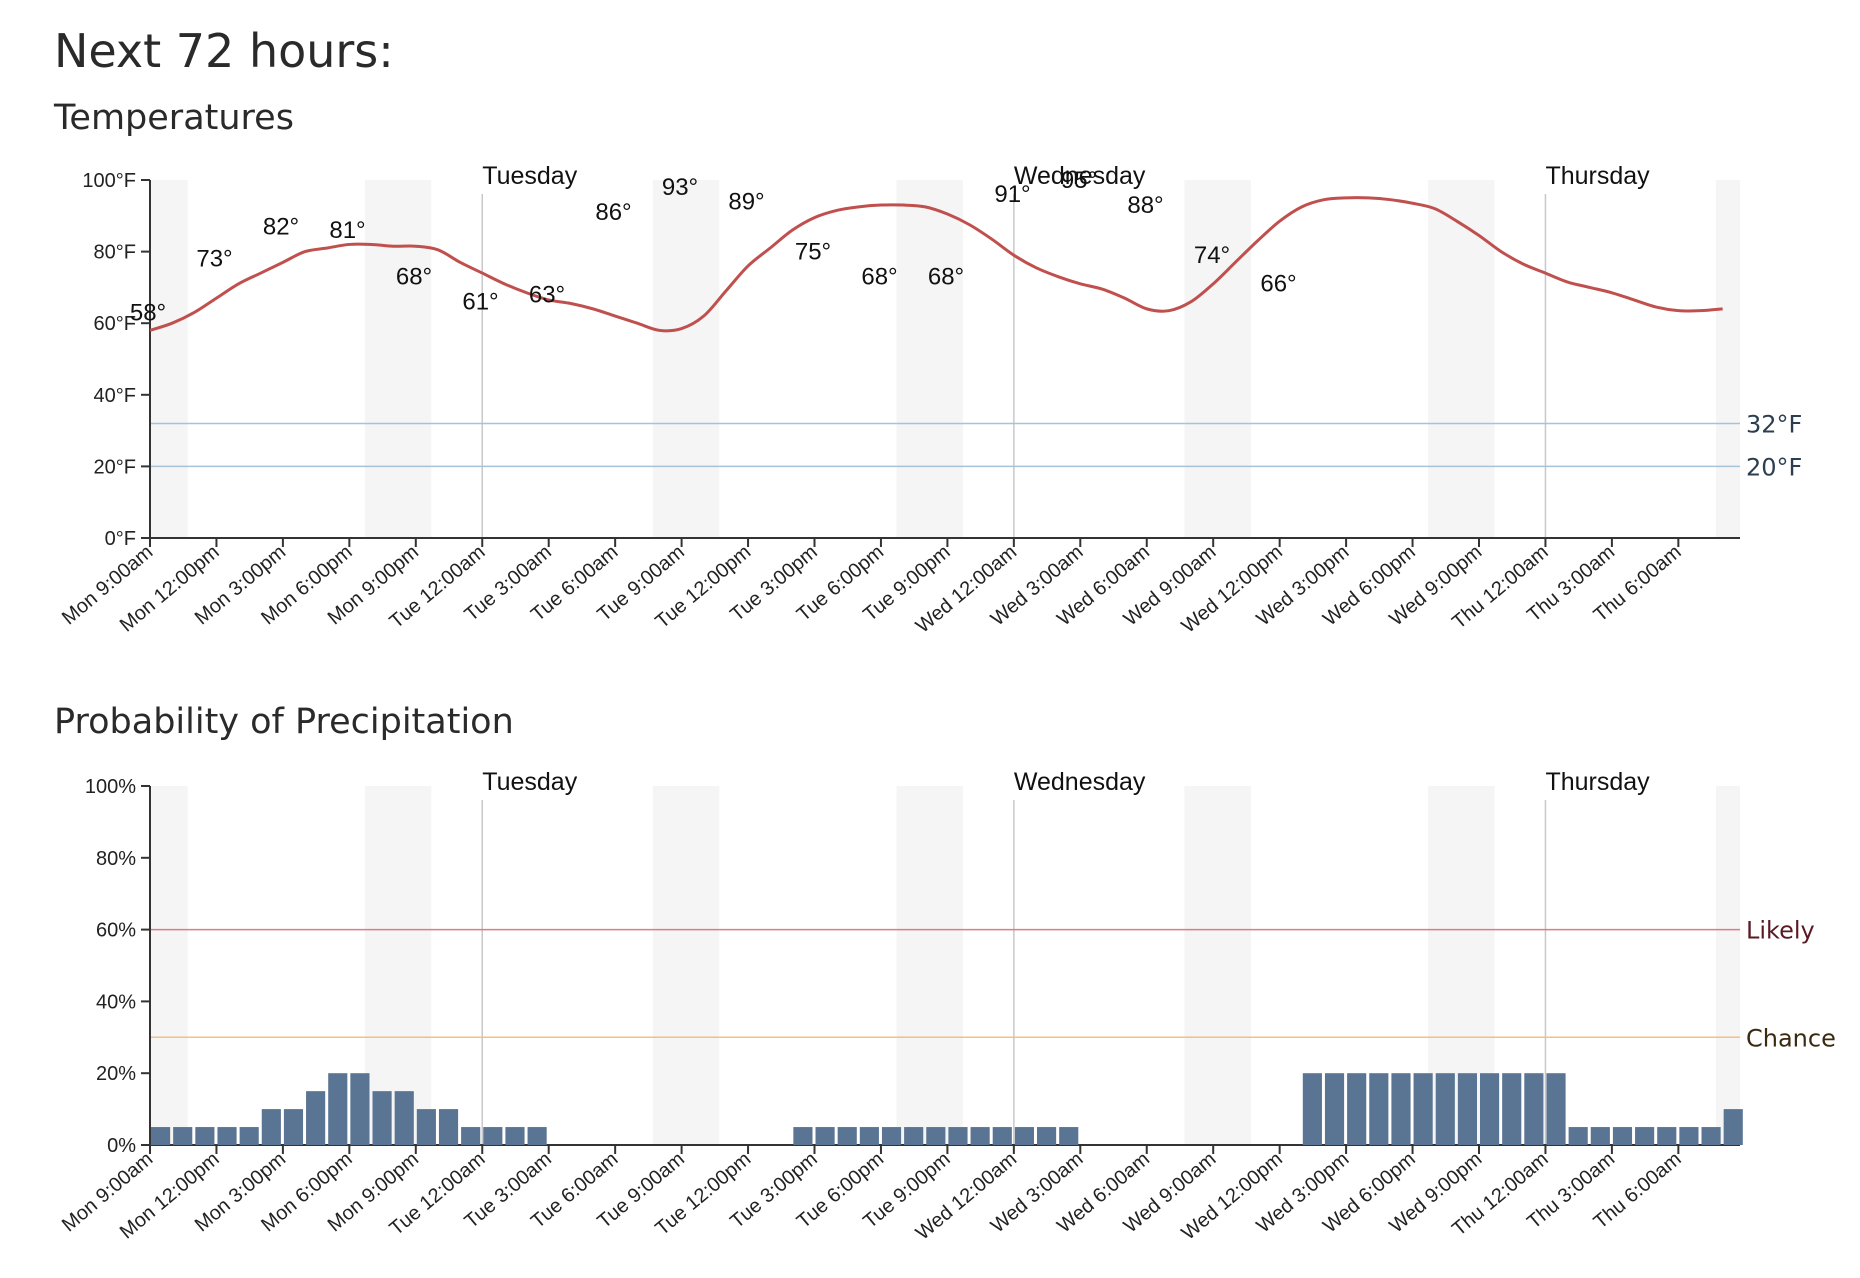  I want to click on y-axis-tick-label: 80%, so click(116, 859).